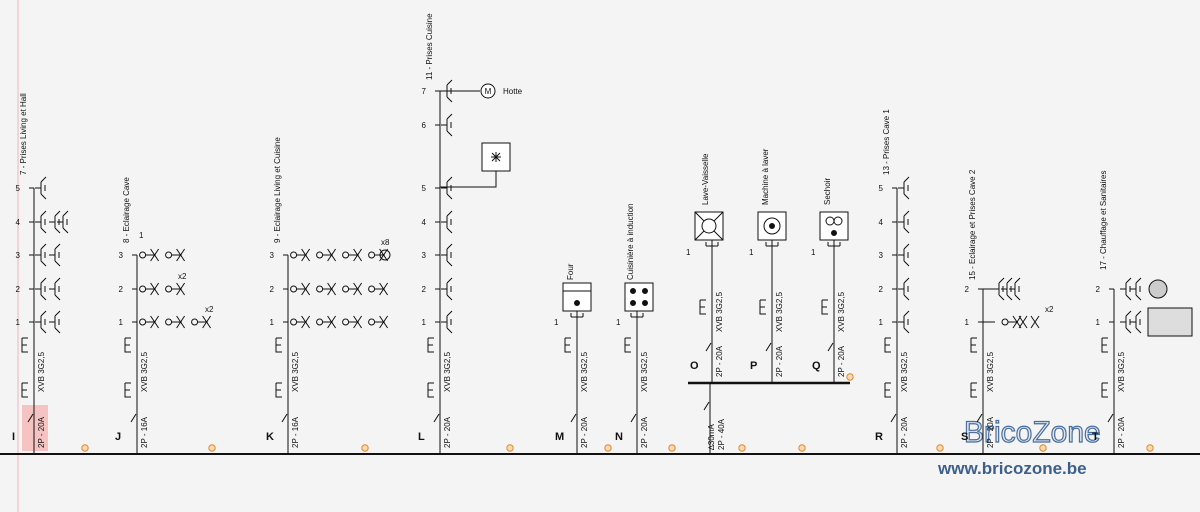 This screenshot has width=1200, height=512. What do you see at coordinates (13, 437) in the screenshot?
I see `circuit-id: I` at bounding box center [13, 437].